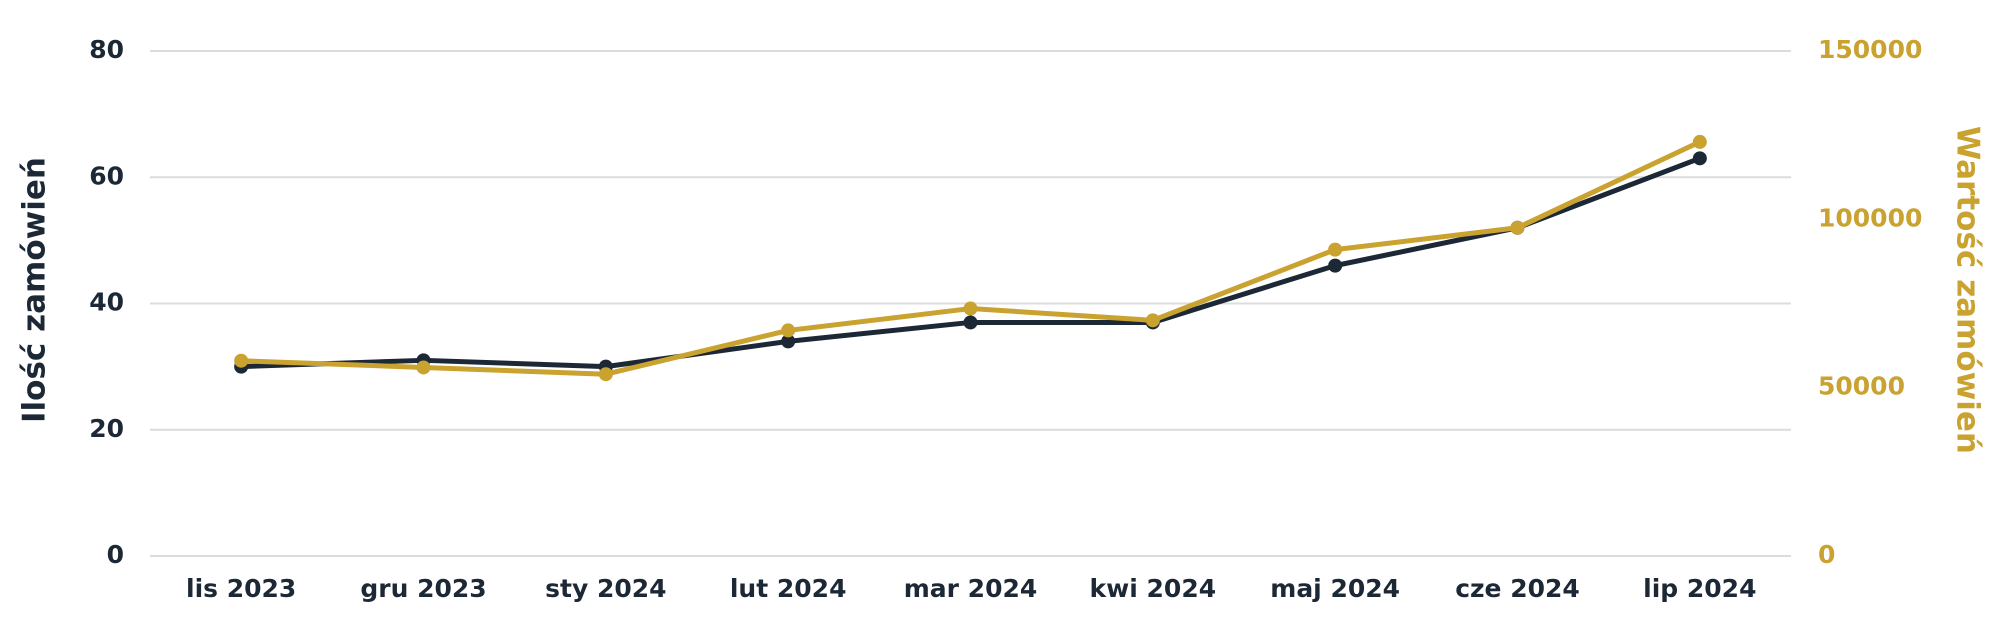 The width and height of the screenshot is (2000, 630). Describe the element at coordinates (35, 290) in the screenshot. I see `y-axis-title: Ilość zamówień` at that location.